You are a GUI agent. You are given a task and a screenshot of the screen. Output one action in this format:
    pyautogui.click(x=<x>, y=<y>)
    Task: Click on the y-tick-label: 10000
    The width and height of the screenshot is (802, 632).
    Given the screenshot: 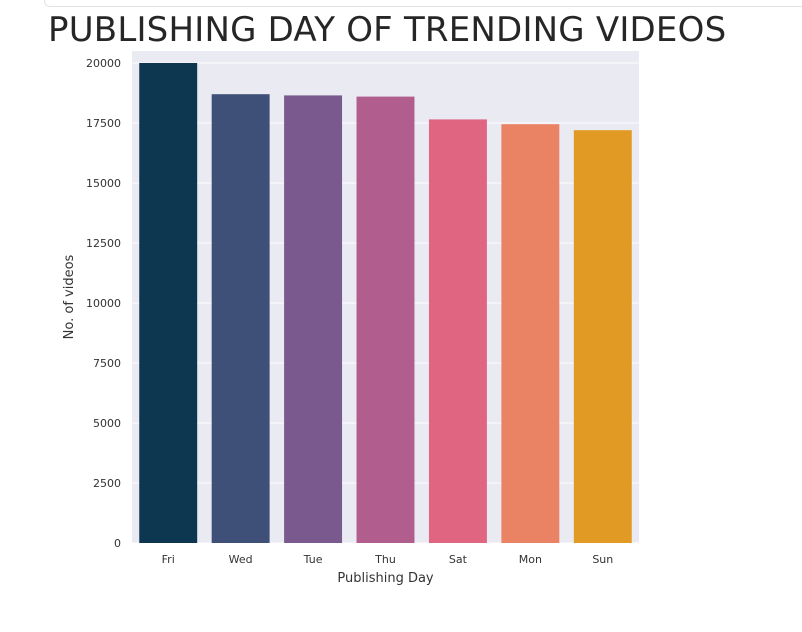 What is the action you would take?
    pyautogui.click(x=103, y=303)
    